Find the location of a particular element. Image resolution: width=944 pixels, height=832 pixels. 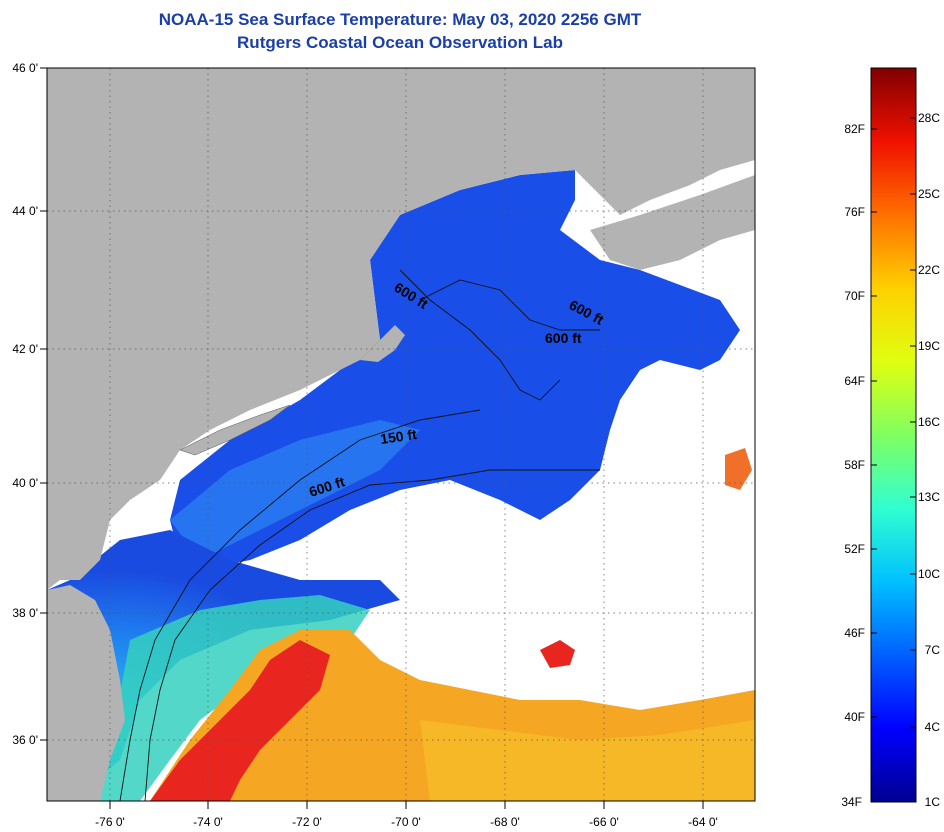

colorbar-c-label: 28C is located at coordinates (929, 118).